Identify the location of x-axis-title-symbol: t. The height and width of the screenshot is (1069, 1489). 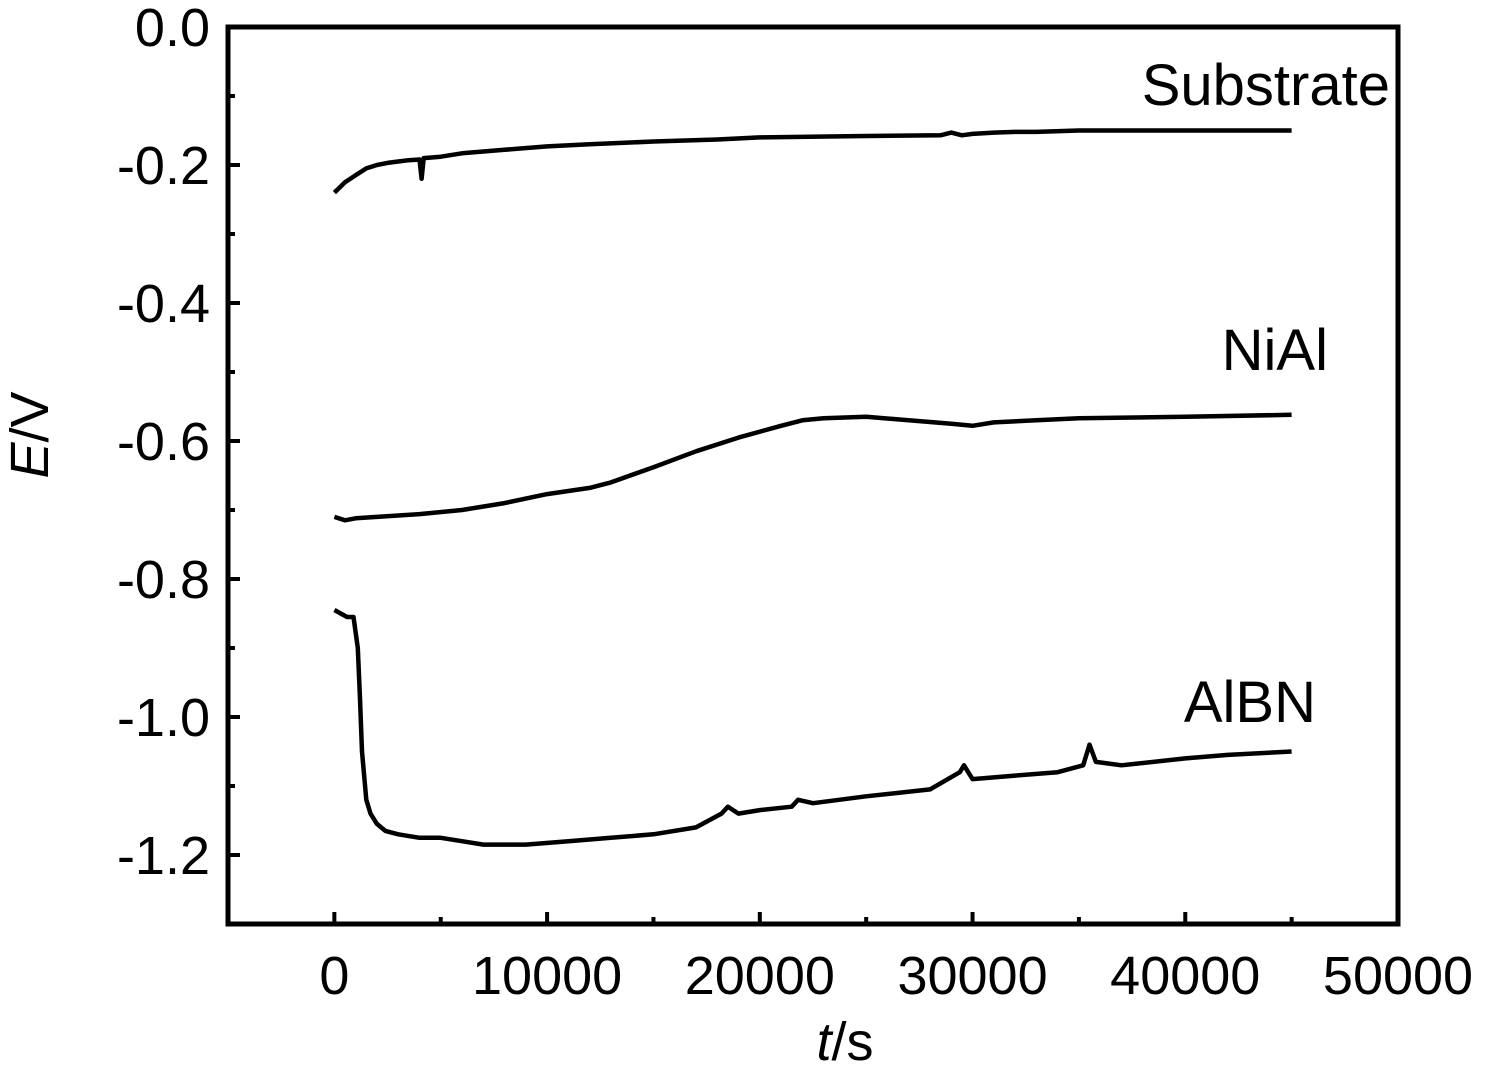
(824, 1040).